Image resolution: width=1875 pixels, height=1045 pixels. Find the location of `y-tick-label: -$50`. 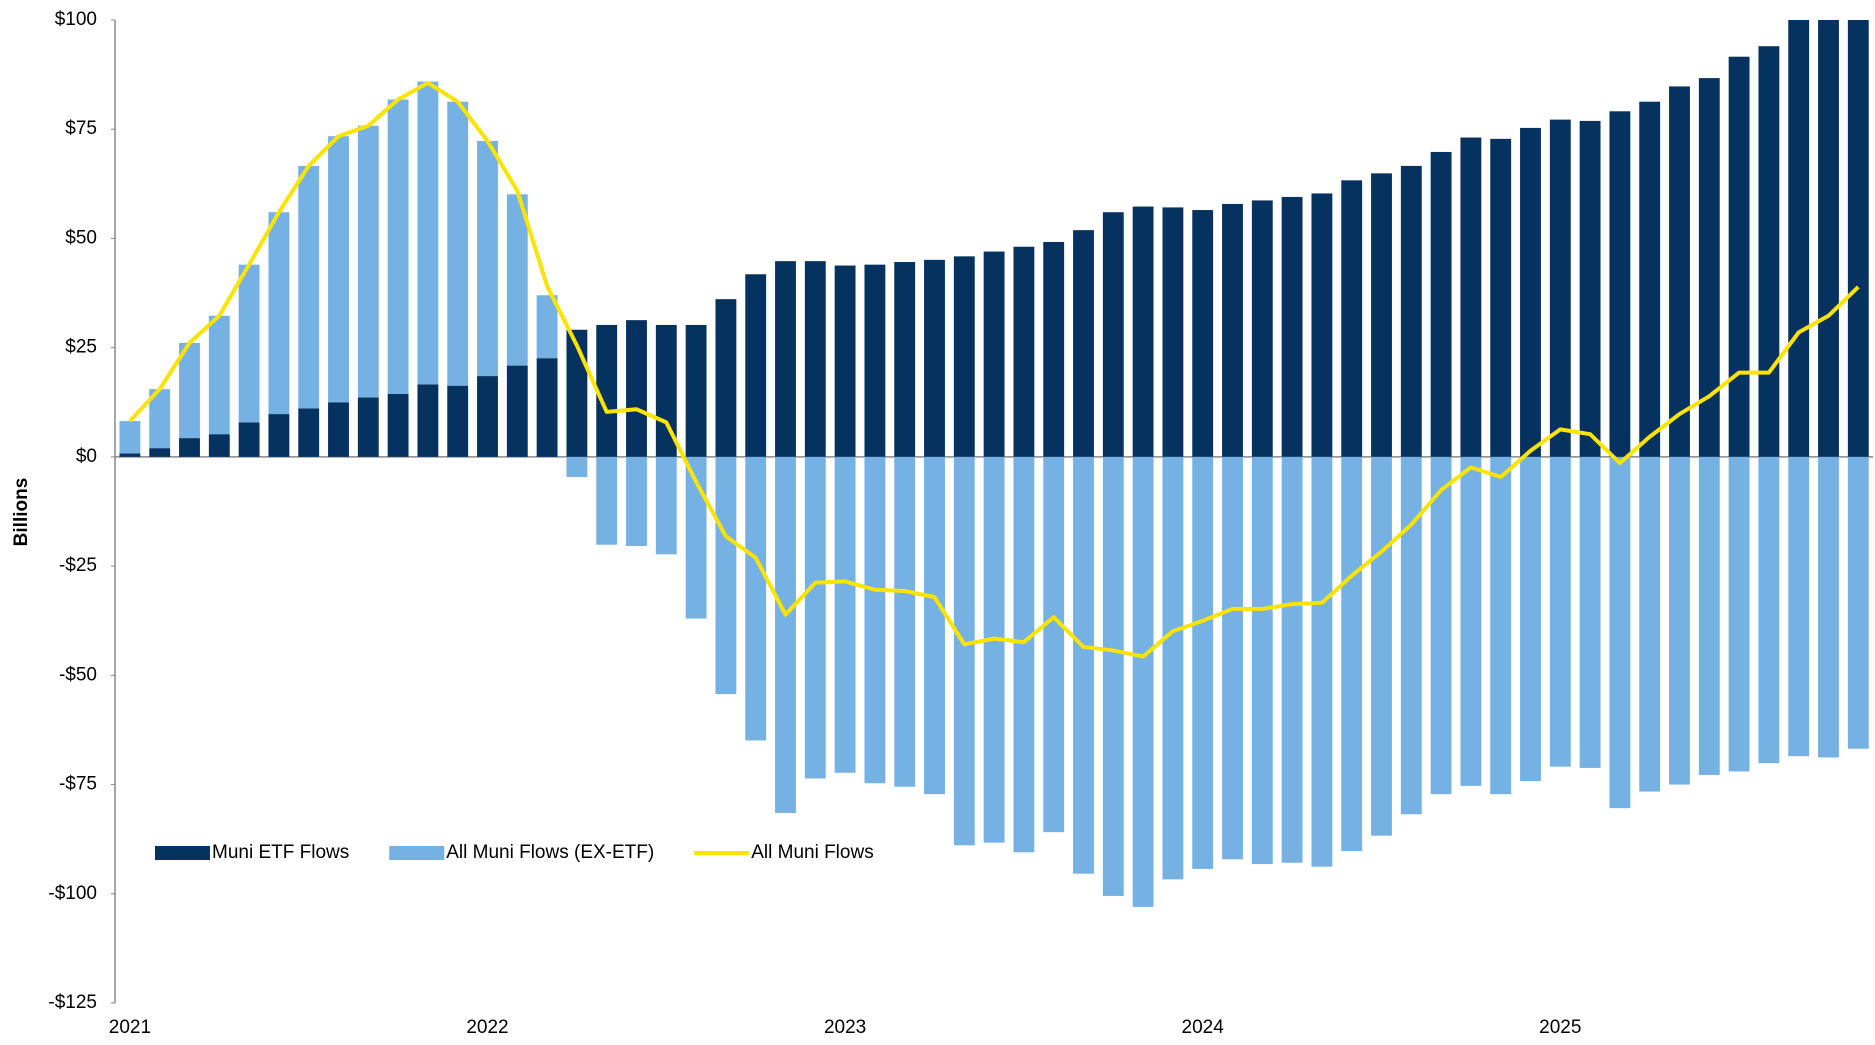

y-tick-label: -$50 is located at coordinates (78, 674).